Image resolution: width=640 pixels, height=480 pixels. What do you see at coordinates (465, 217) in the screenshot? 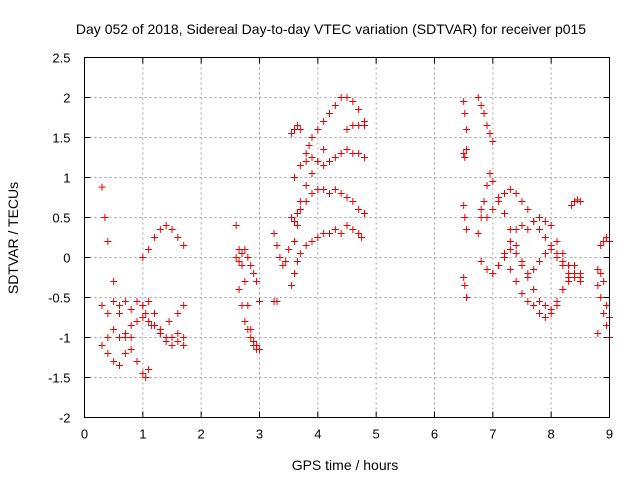
I see `series-arc-4c` at bounding box center [465, 217].